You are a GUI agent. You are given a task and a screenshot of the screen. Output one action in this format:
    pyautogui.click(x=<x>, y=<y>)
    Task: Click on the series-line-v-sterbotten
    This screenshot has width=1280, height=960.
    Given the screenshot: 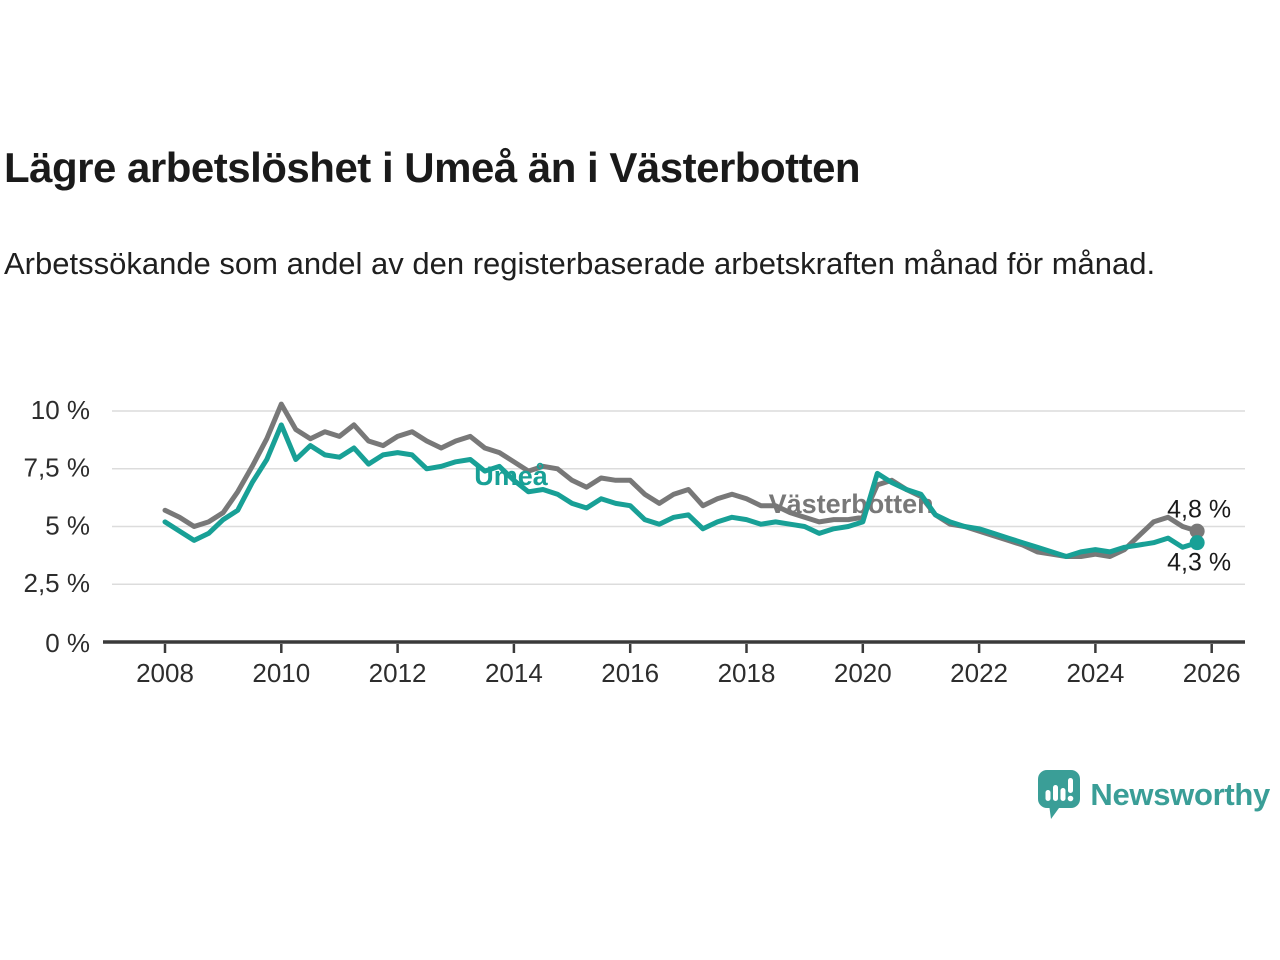 What is the action you would take?
    pyautogui.click(x=681, y=480)
    